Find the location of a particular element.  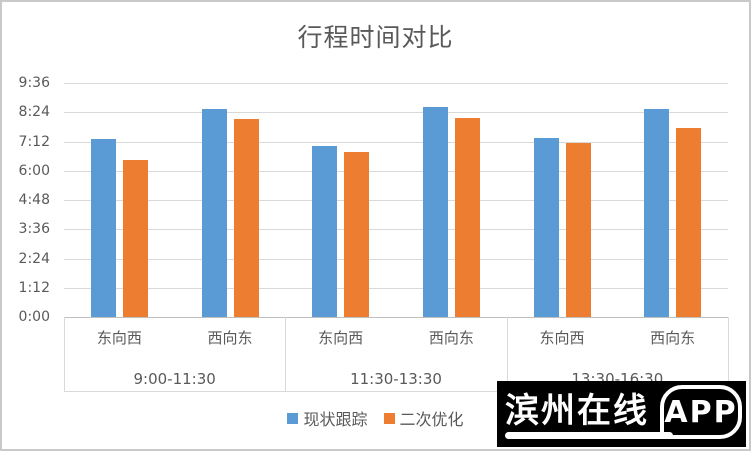

bar-现状跟踪-西向东-5 is located at coordinates (657, 213).